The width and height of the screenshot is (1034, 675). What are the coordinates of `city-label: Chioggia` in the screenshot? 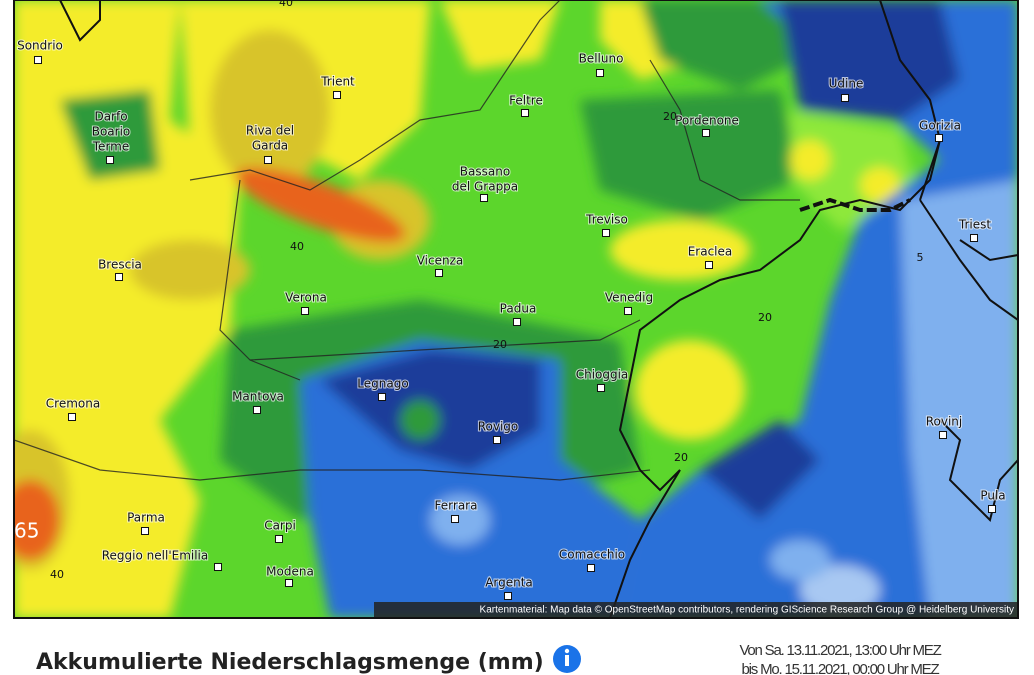 It's located at (602, 375).